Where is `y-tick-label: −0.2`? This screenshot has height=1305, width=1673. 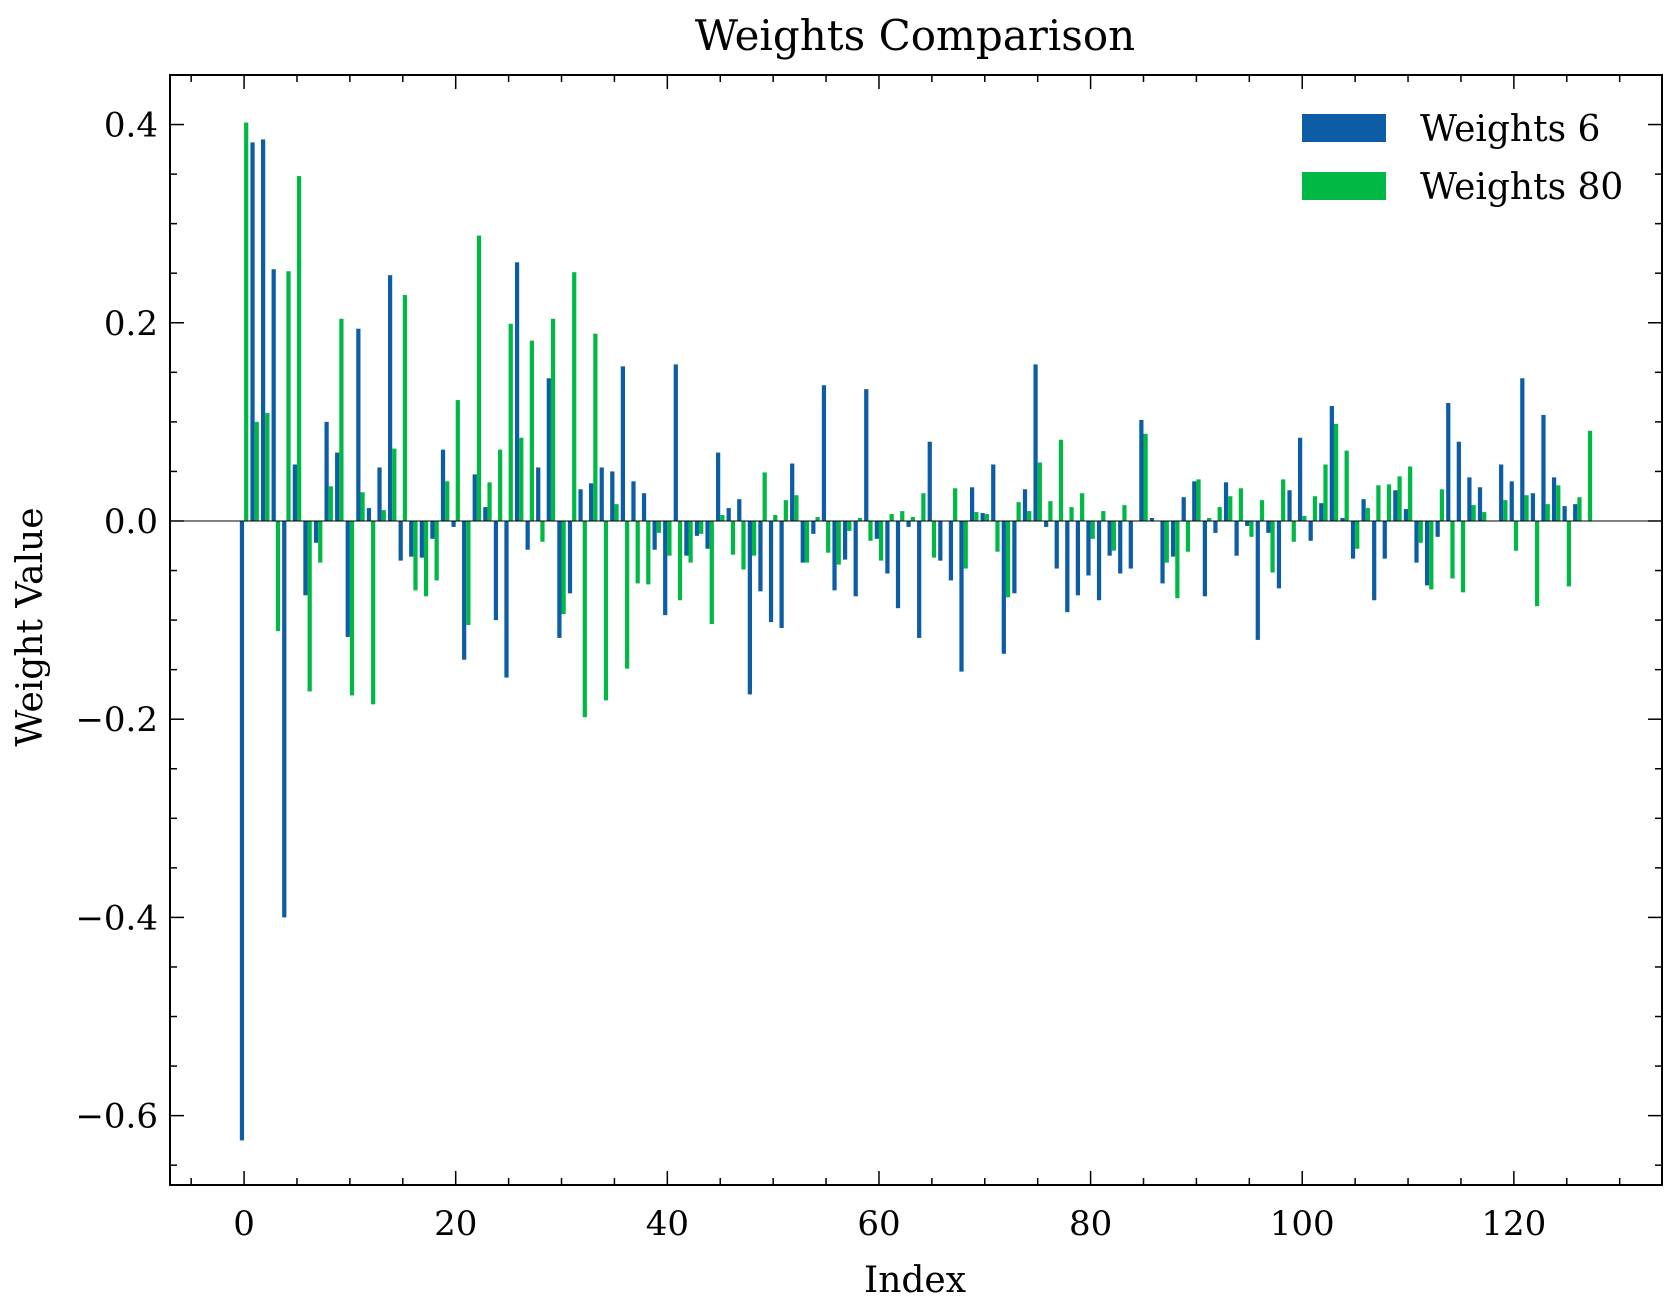
y-tick-label: −0.2 is located at coordinates (116, 720).